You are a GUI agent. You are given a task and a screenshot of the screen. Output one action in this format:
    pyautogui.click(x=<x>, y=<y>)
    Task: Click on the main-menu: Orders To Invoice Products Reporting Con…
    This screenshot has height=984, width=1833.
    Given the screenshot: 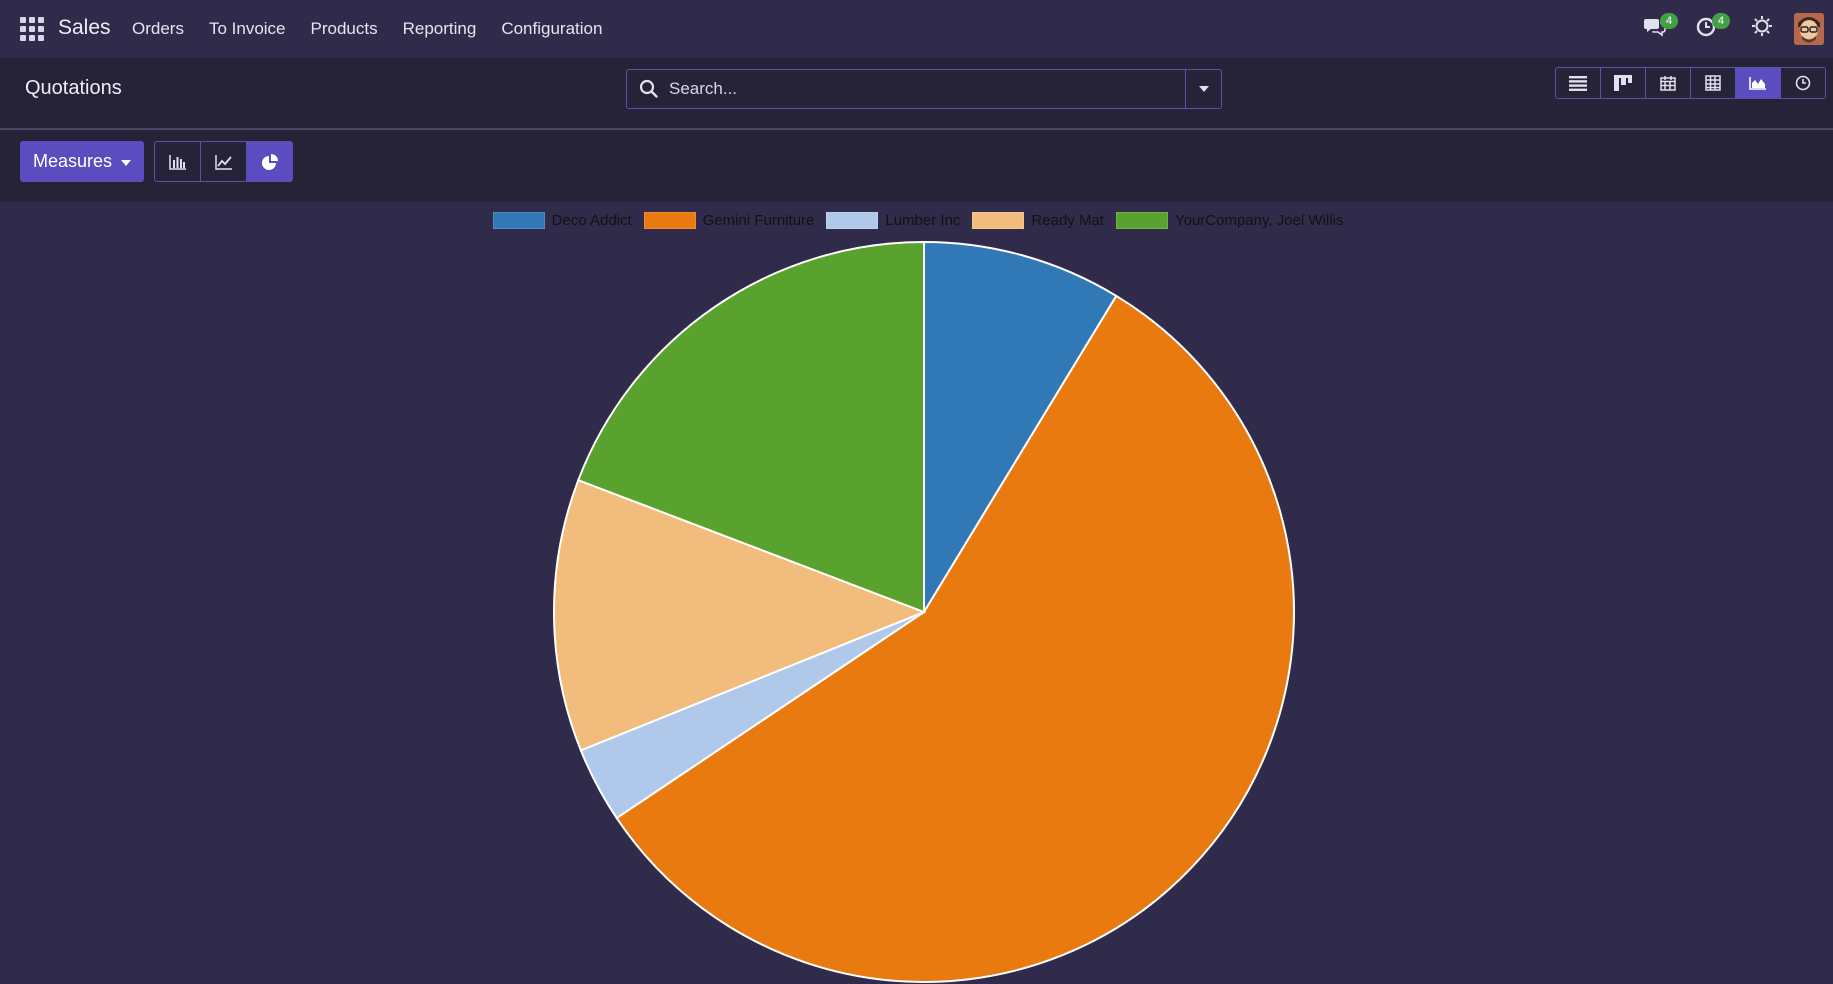 What is the action you would take?
    pyautogui.click(x=379, y=29)
    